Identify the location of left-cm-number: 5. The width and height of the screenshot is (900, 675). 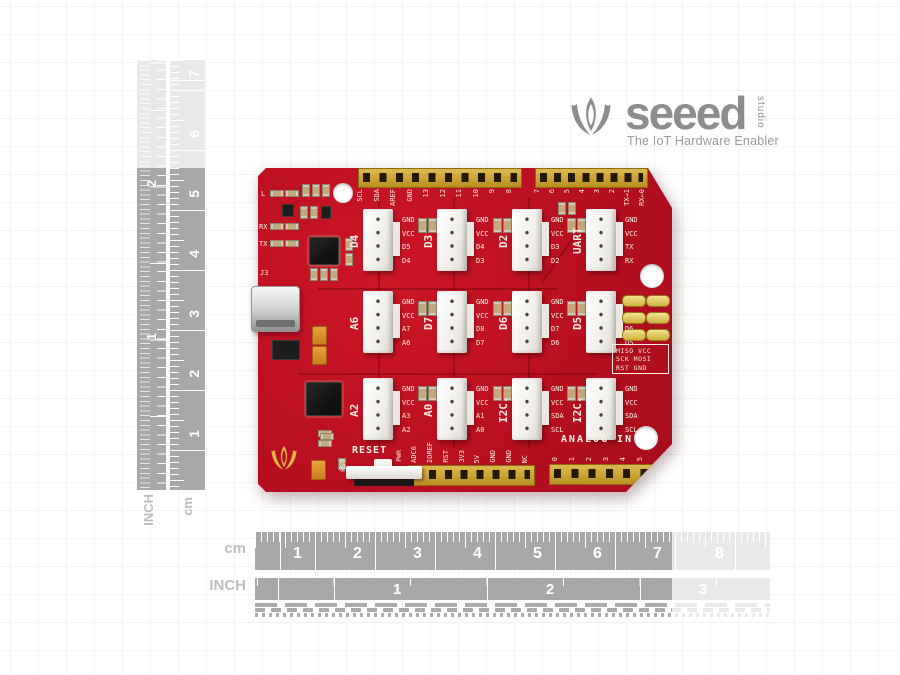
(194, 194).